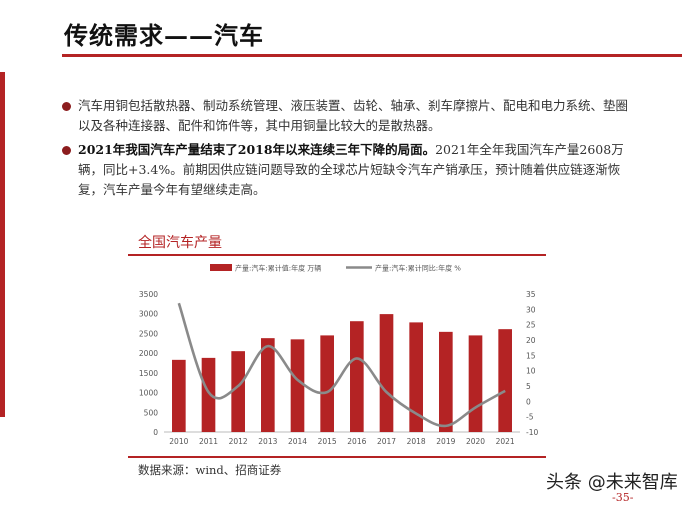 The image size is (700, 525). What do you see at coordinates (357, 376) in the screenshot?
I see `bar-2016` at bounding box center [357, 376].